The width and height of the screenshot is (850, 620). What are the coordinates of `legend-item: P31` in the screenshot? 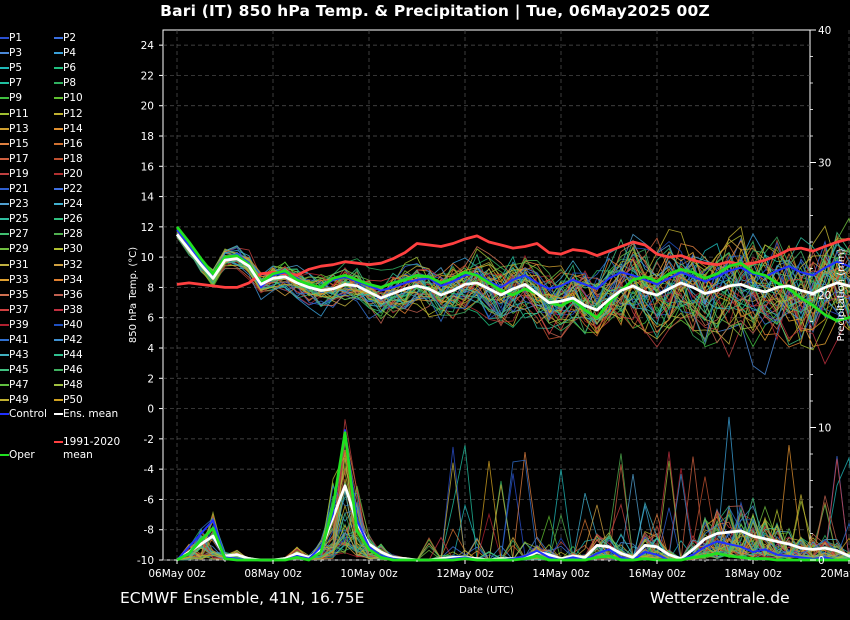 It's located at (14, 265).